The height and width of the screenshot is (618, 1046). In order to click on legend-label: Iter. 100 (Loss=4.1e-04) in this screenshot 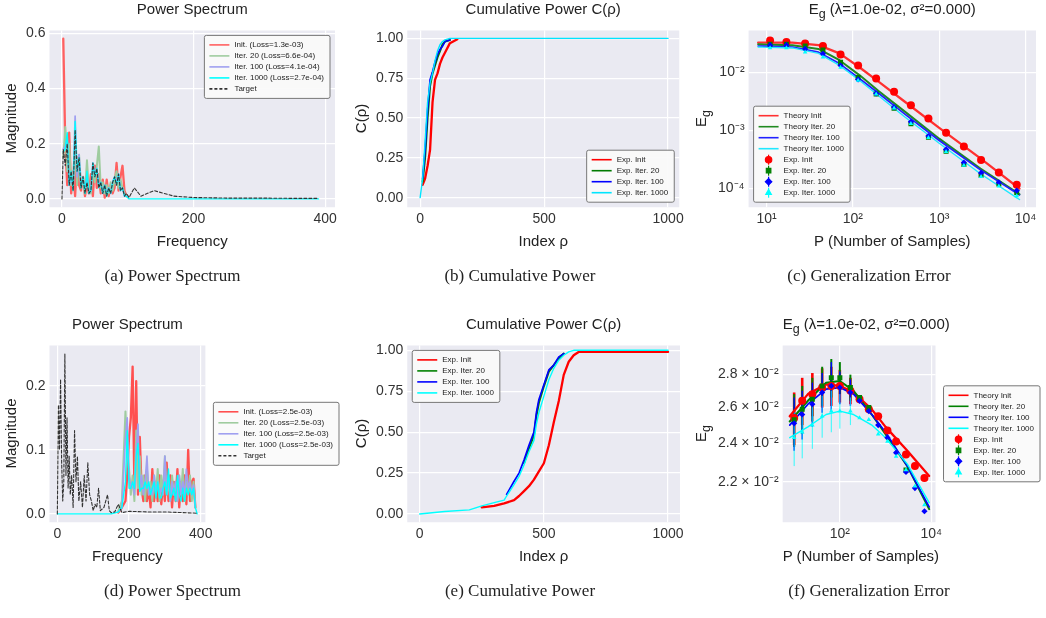, I will do `click(277, 67)`.